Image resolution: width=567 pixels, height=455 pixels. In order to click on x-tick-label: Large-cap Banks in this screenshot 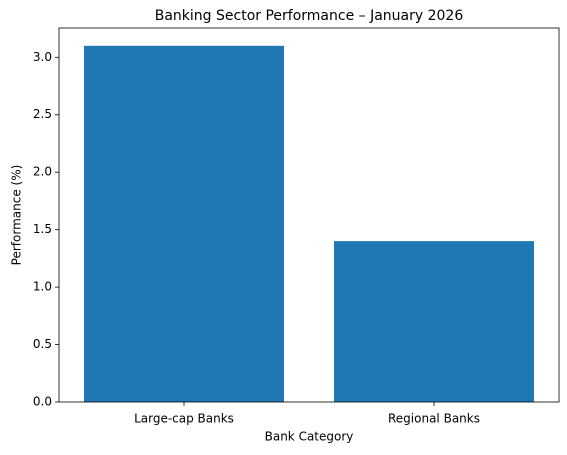, I will do `click(184, 419)`.